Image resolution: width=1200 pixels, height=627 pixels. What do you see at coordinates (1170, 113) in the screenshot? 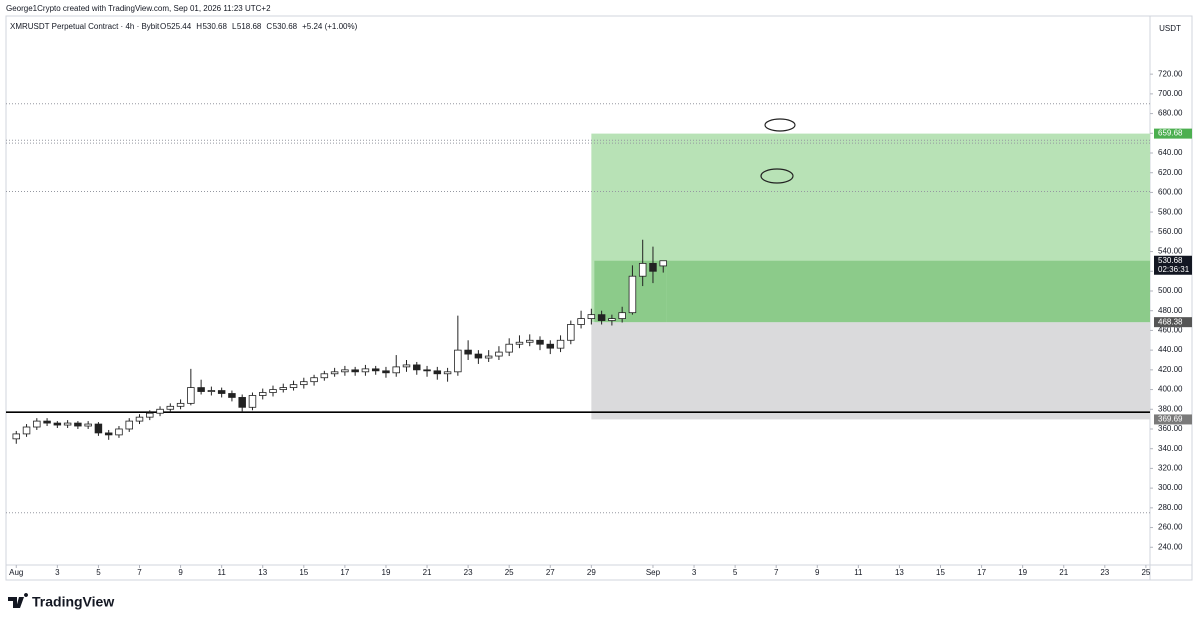
I see `y-tick-label: 680.00` at bounding box center [1170, 113].